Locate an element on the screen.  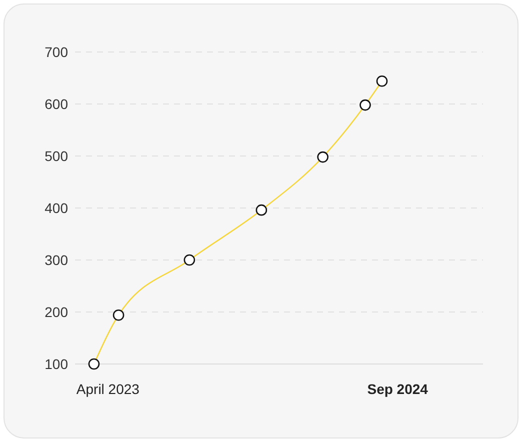
x-tick-label: Sep 2024 is located at coordinates (397, 389).